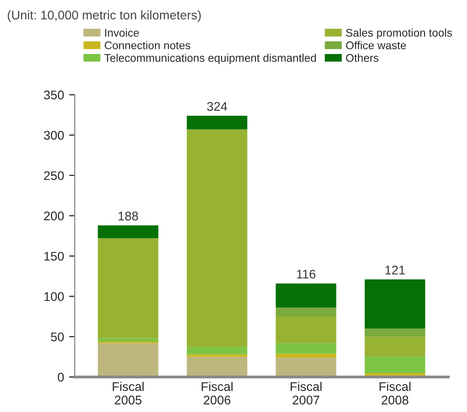 Image resolution: width=467 pixels, height=412 pixels. Describe the element at coordinates (217, 393) in the screenshot. I see `x-tick-label: Fiscal 2006` at that location.